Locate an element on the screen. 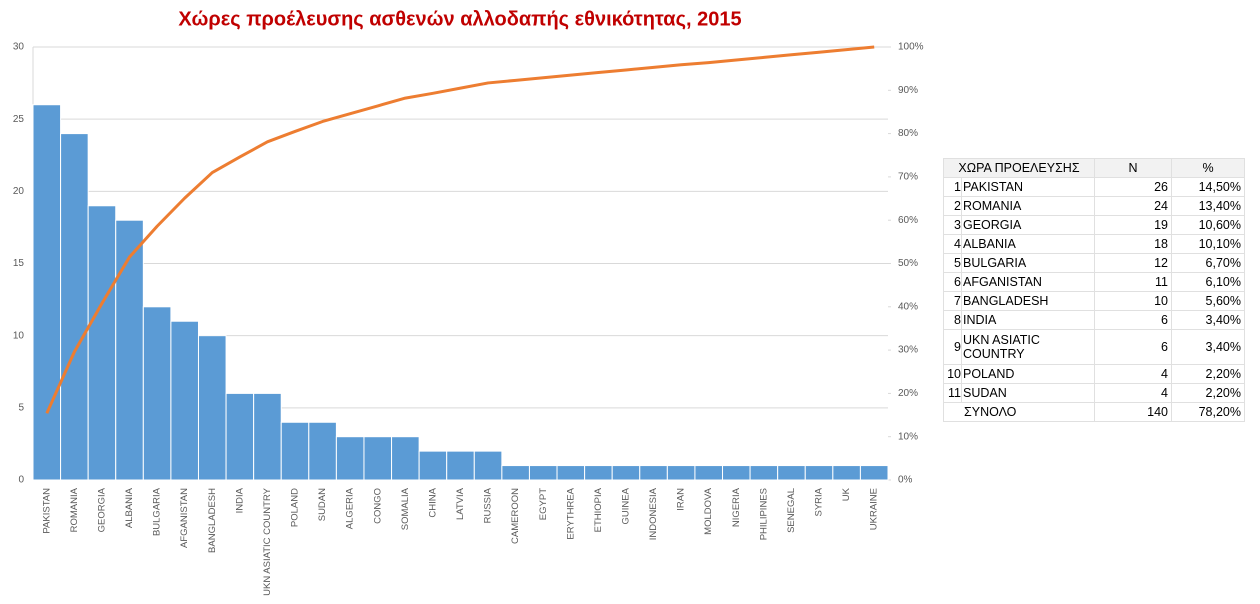 This screenshot has width=1260, height=604. y2-tick-label: 80% is located at coordinates (908, 133).